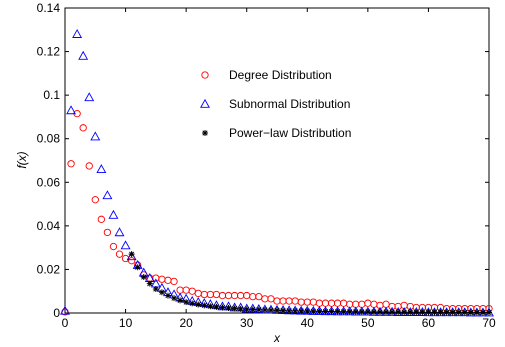 This screenshot has height=347, width=505. Describe the element at coordinates (56, 313) in the screenshot. I see `y-tick-label: 0` at that location.